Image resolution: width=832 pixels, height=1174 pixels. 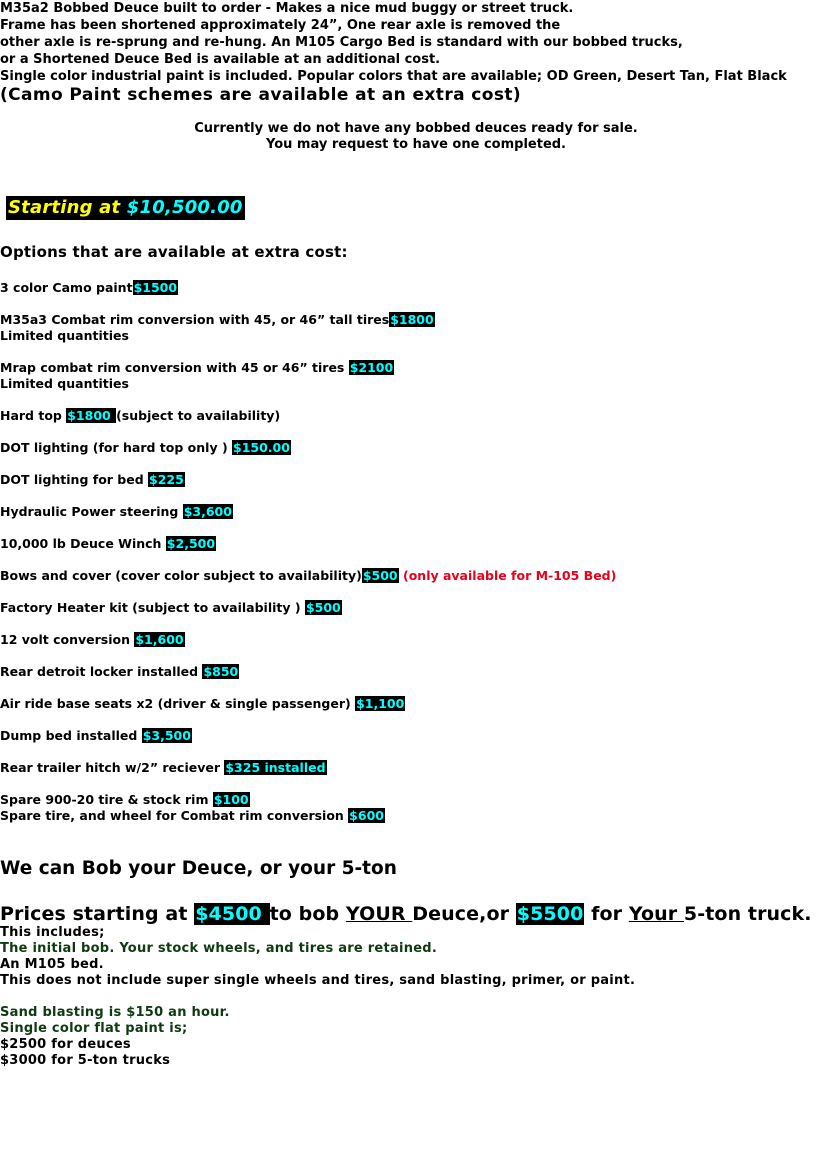 What do you see at coordinates (166, 735) in the screenshot?
I see `option-price: $3,500` at bounding box center [166, 735].